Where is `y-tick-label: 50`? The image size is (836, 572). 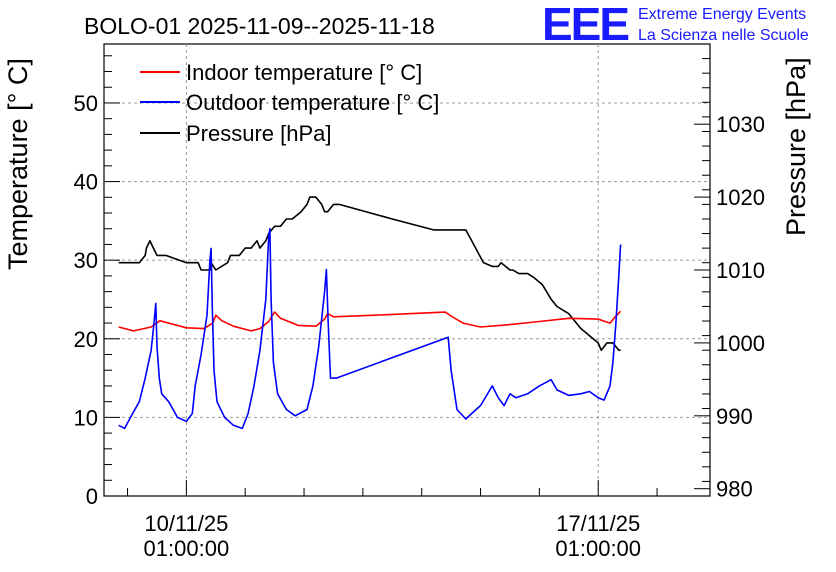
y-tick-label: 50 is located at coordinates (86, 103).